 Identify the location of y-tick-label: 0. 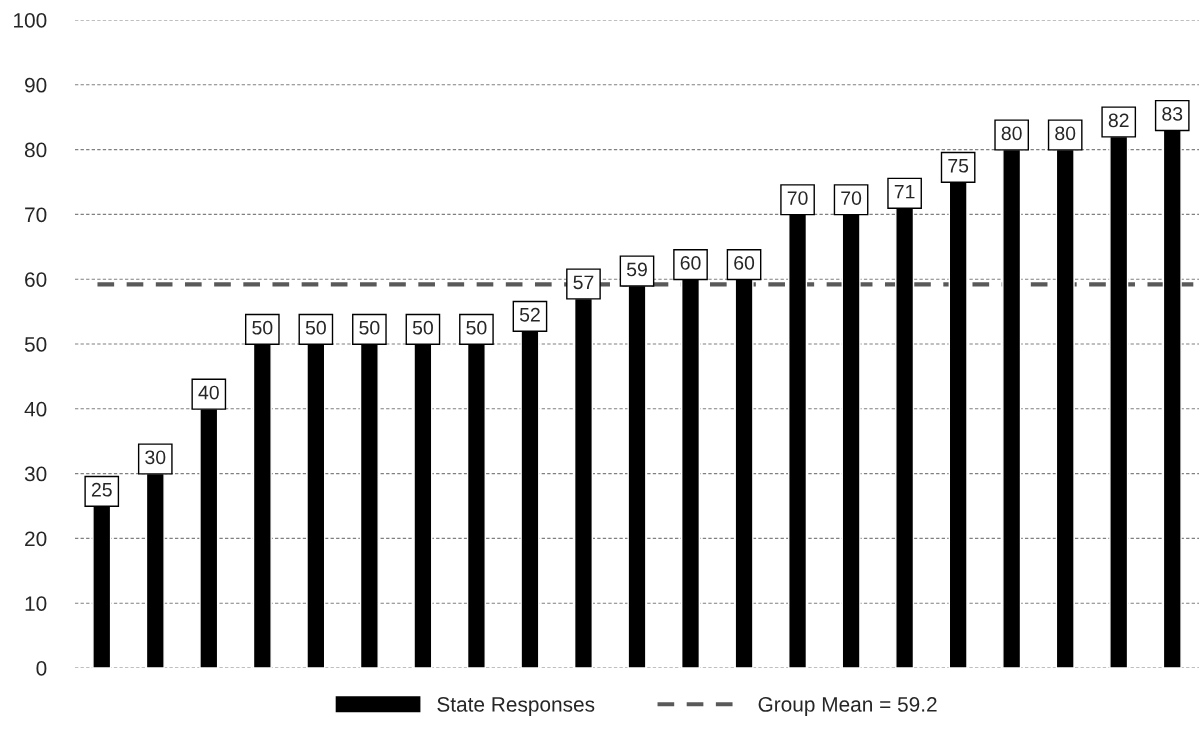
(41, 668).